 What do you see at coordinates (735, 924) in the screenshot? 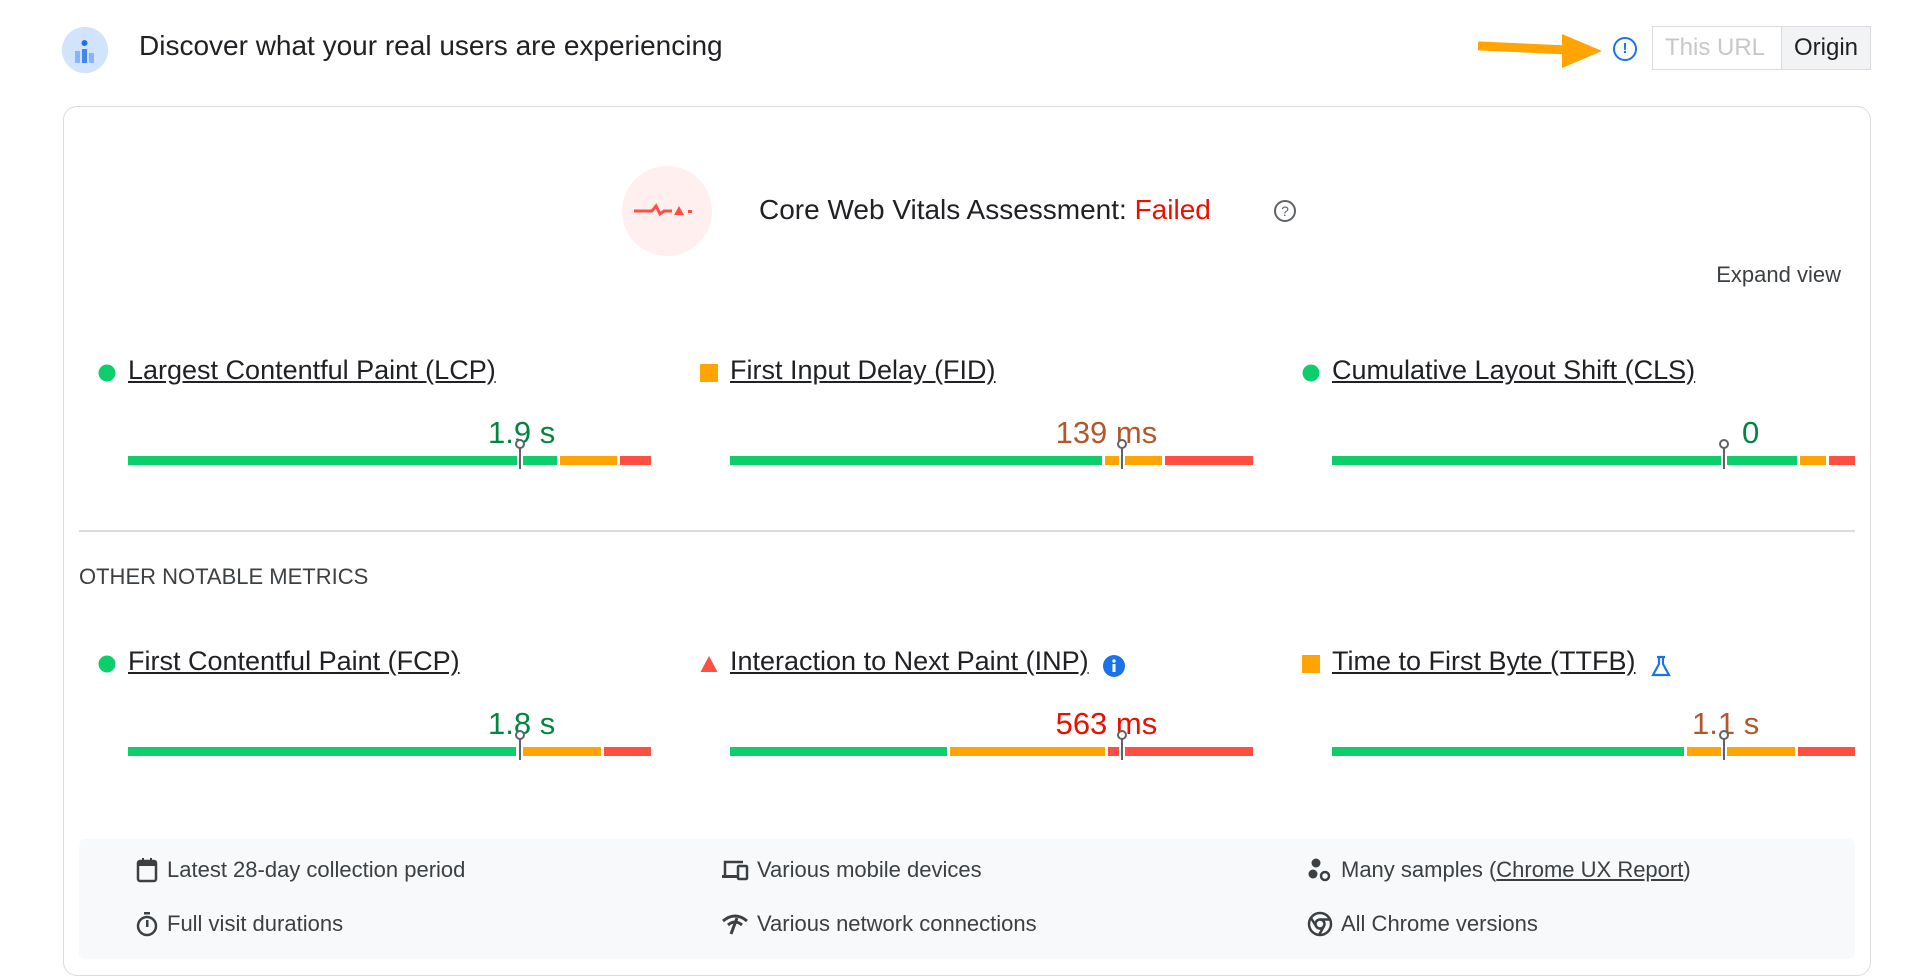
I see `network-icon` at bounding box center [735, 924].